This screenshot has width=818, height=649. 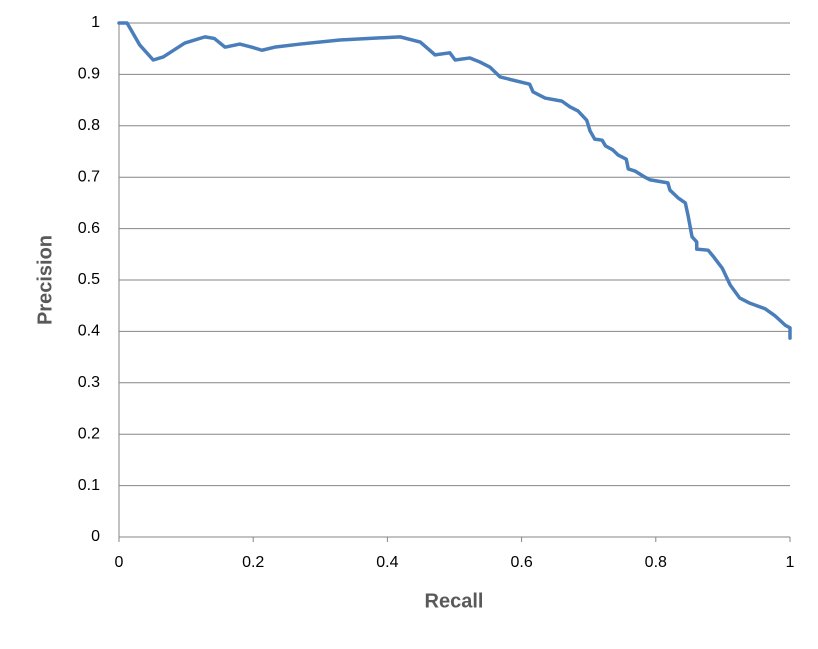 I want to click on y-tick-label: 0, so click(x=95, y=536).